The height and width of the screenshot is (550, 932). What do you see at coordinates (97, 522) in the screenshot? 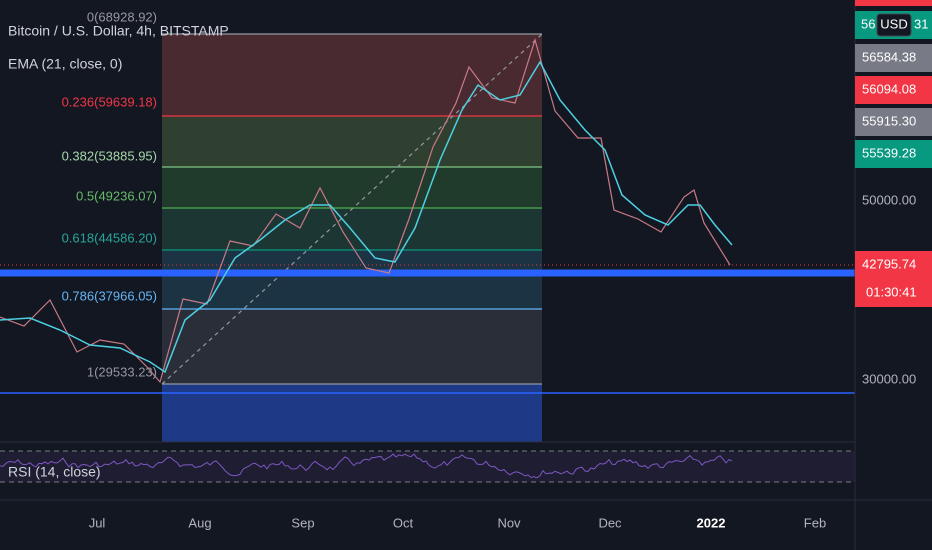
I see `time-label: Jul` at bounding box center [97, 522].